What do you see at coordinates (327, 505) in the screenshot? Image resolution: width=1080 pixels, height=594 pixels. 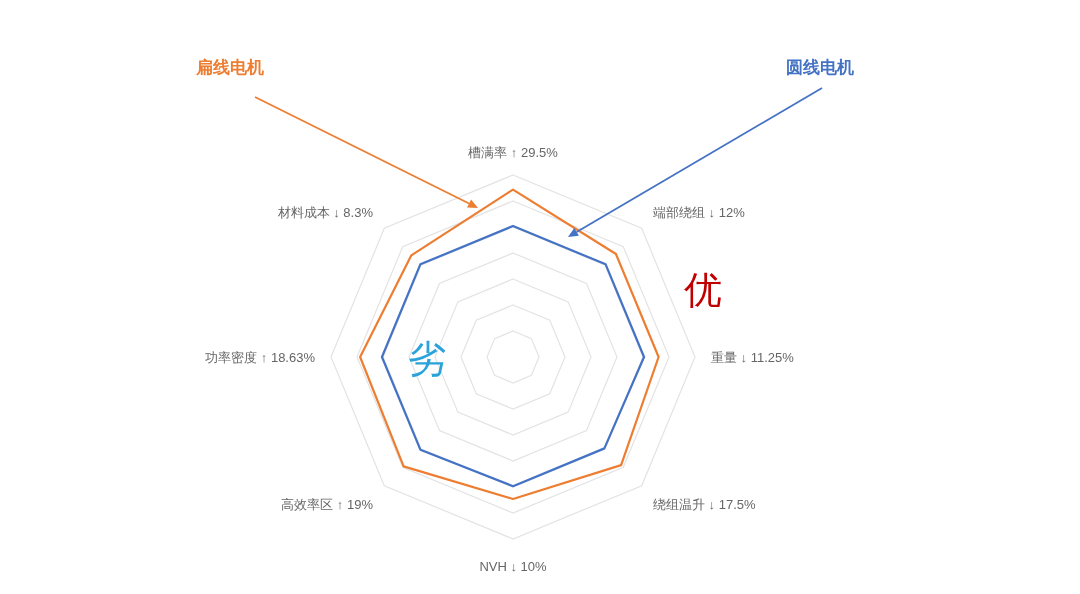 I see `spoke-label: 高效率区 ↑ 19%` at bounding box center [327, 505].